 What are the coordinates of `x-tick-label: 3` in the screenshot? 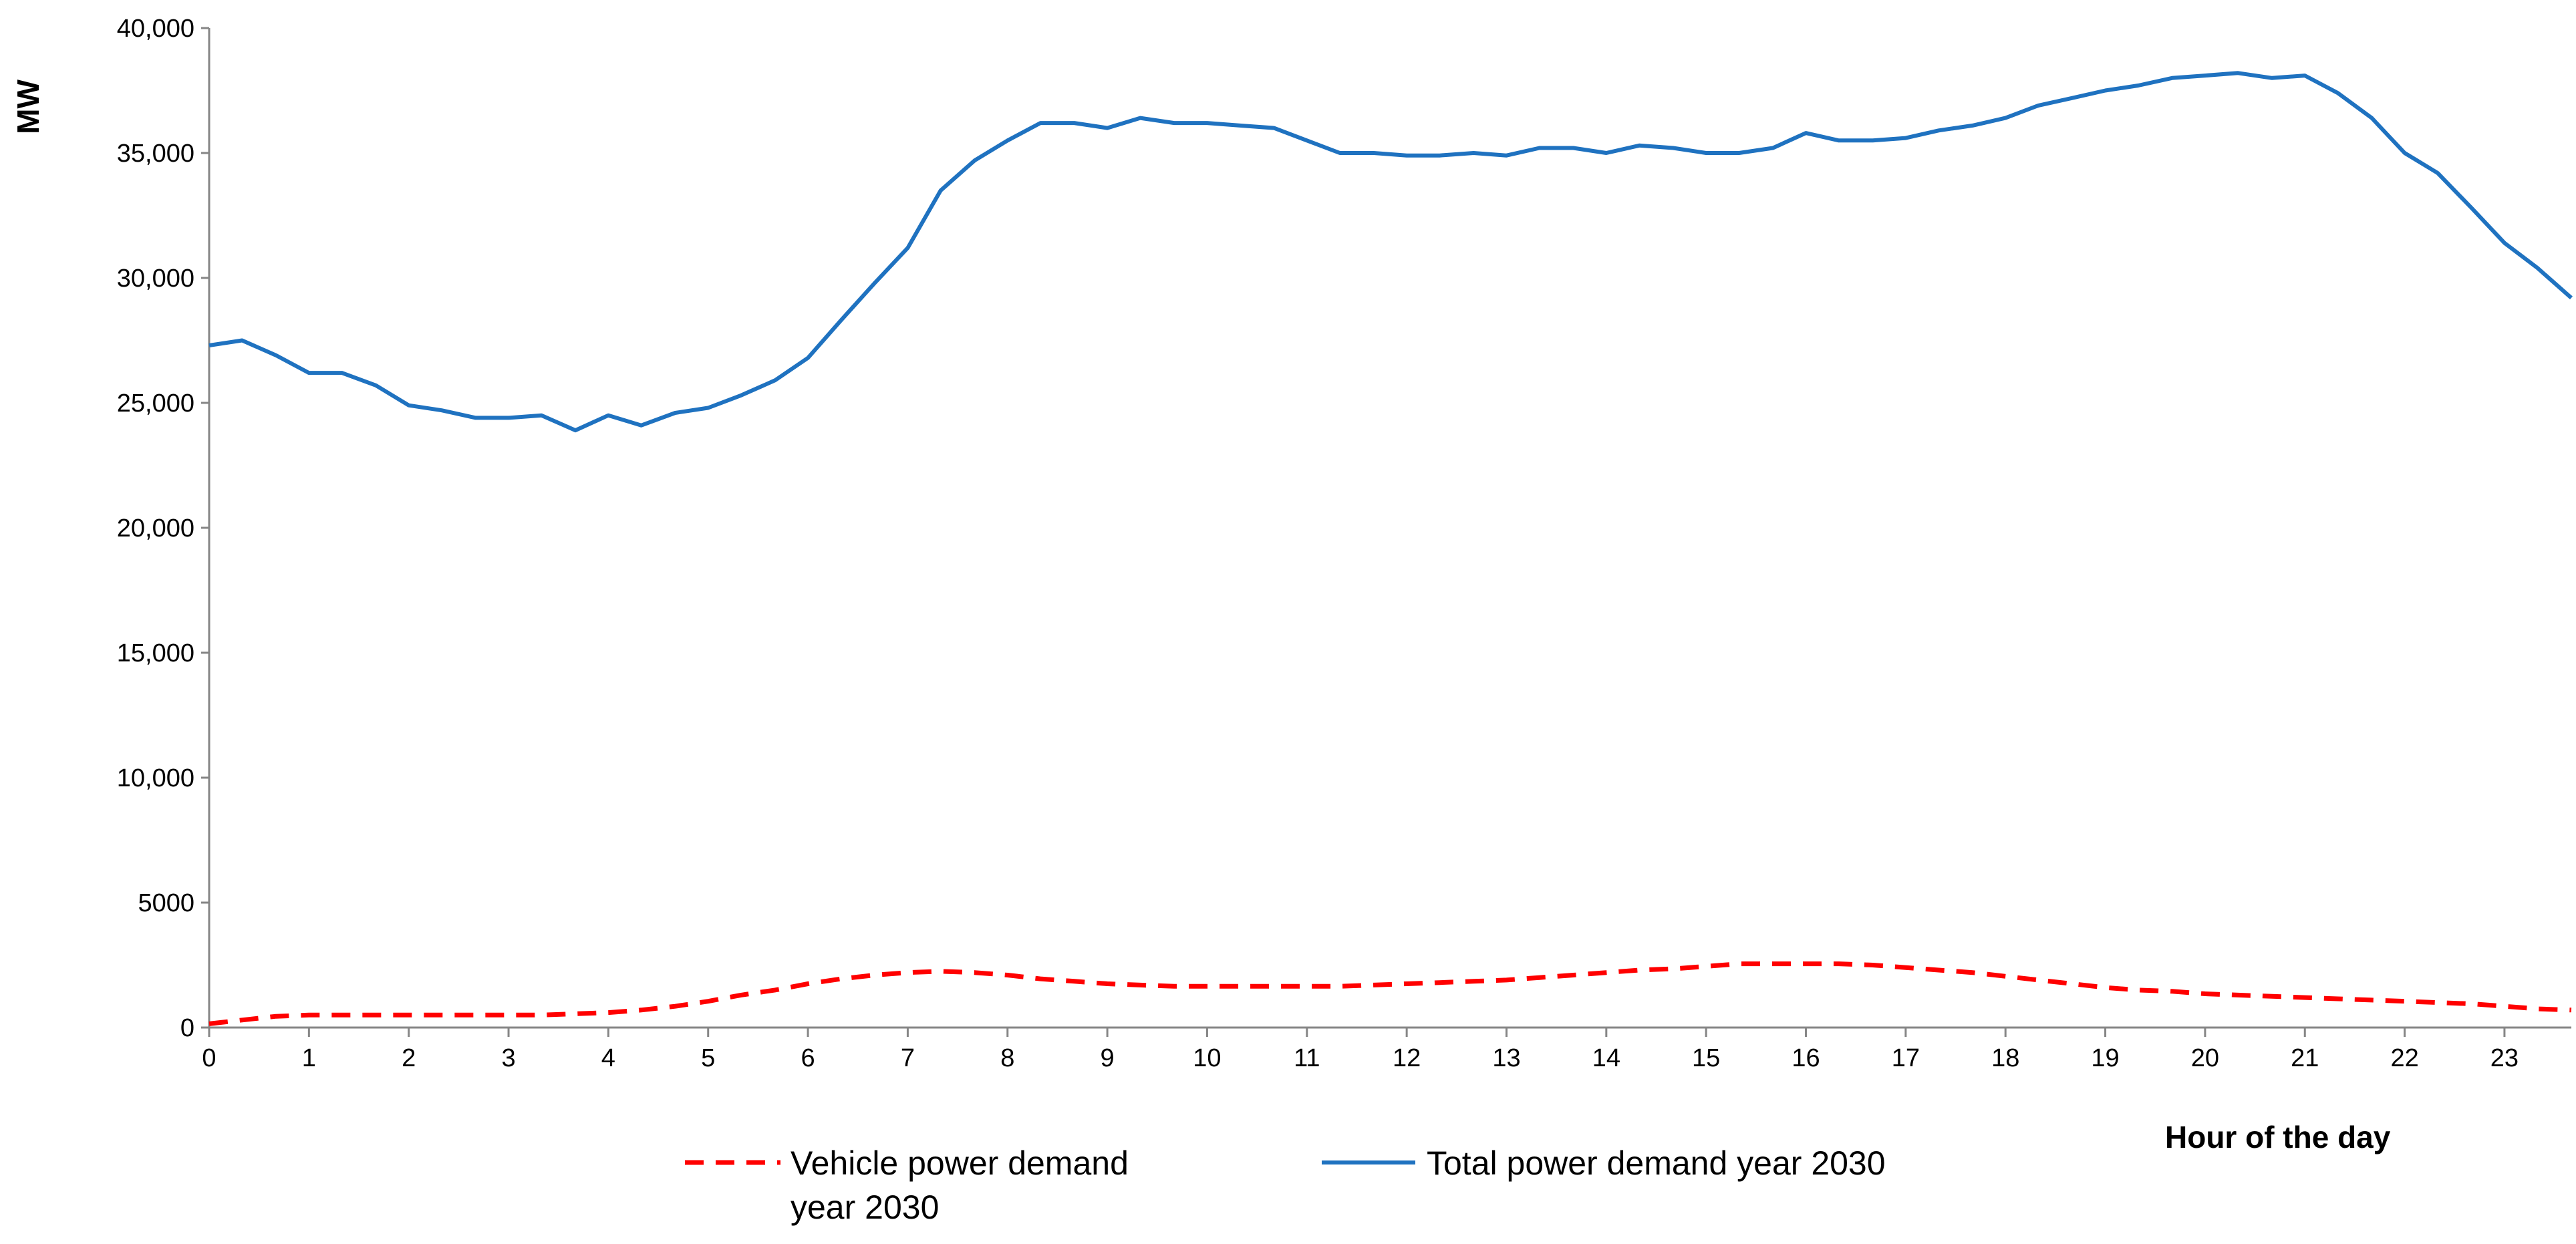 It's located at (508, 1058).